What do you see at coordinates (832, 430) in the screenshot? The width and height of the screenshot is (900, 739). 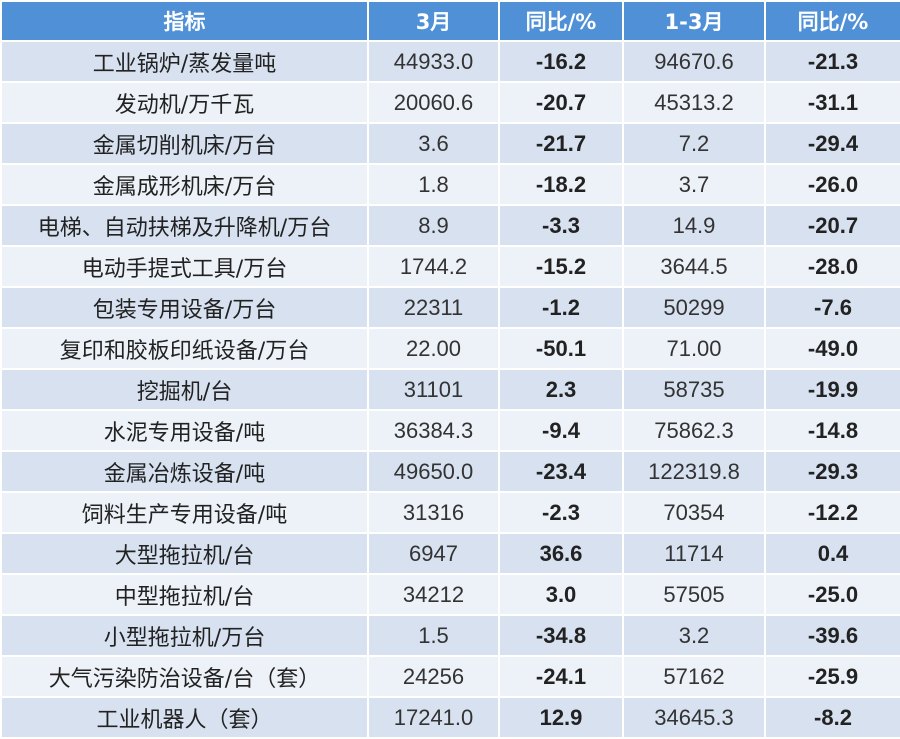 I see `cell-q1-yoy: -14.8` at bounding box center [832, 430].